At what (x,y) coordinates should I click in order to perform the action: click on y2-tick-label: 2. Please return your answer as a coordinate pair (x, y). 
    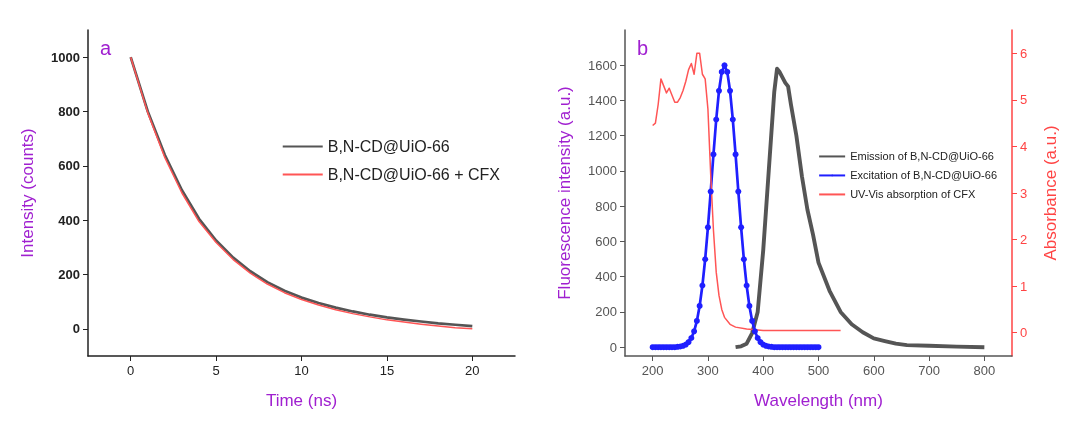
    Looking at the image, I should click on (1024, 240).